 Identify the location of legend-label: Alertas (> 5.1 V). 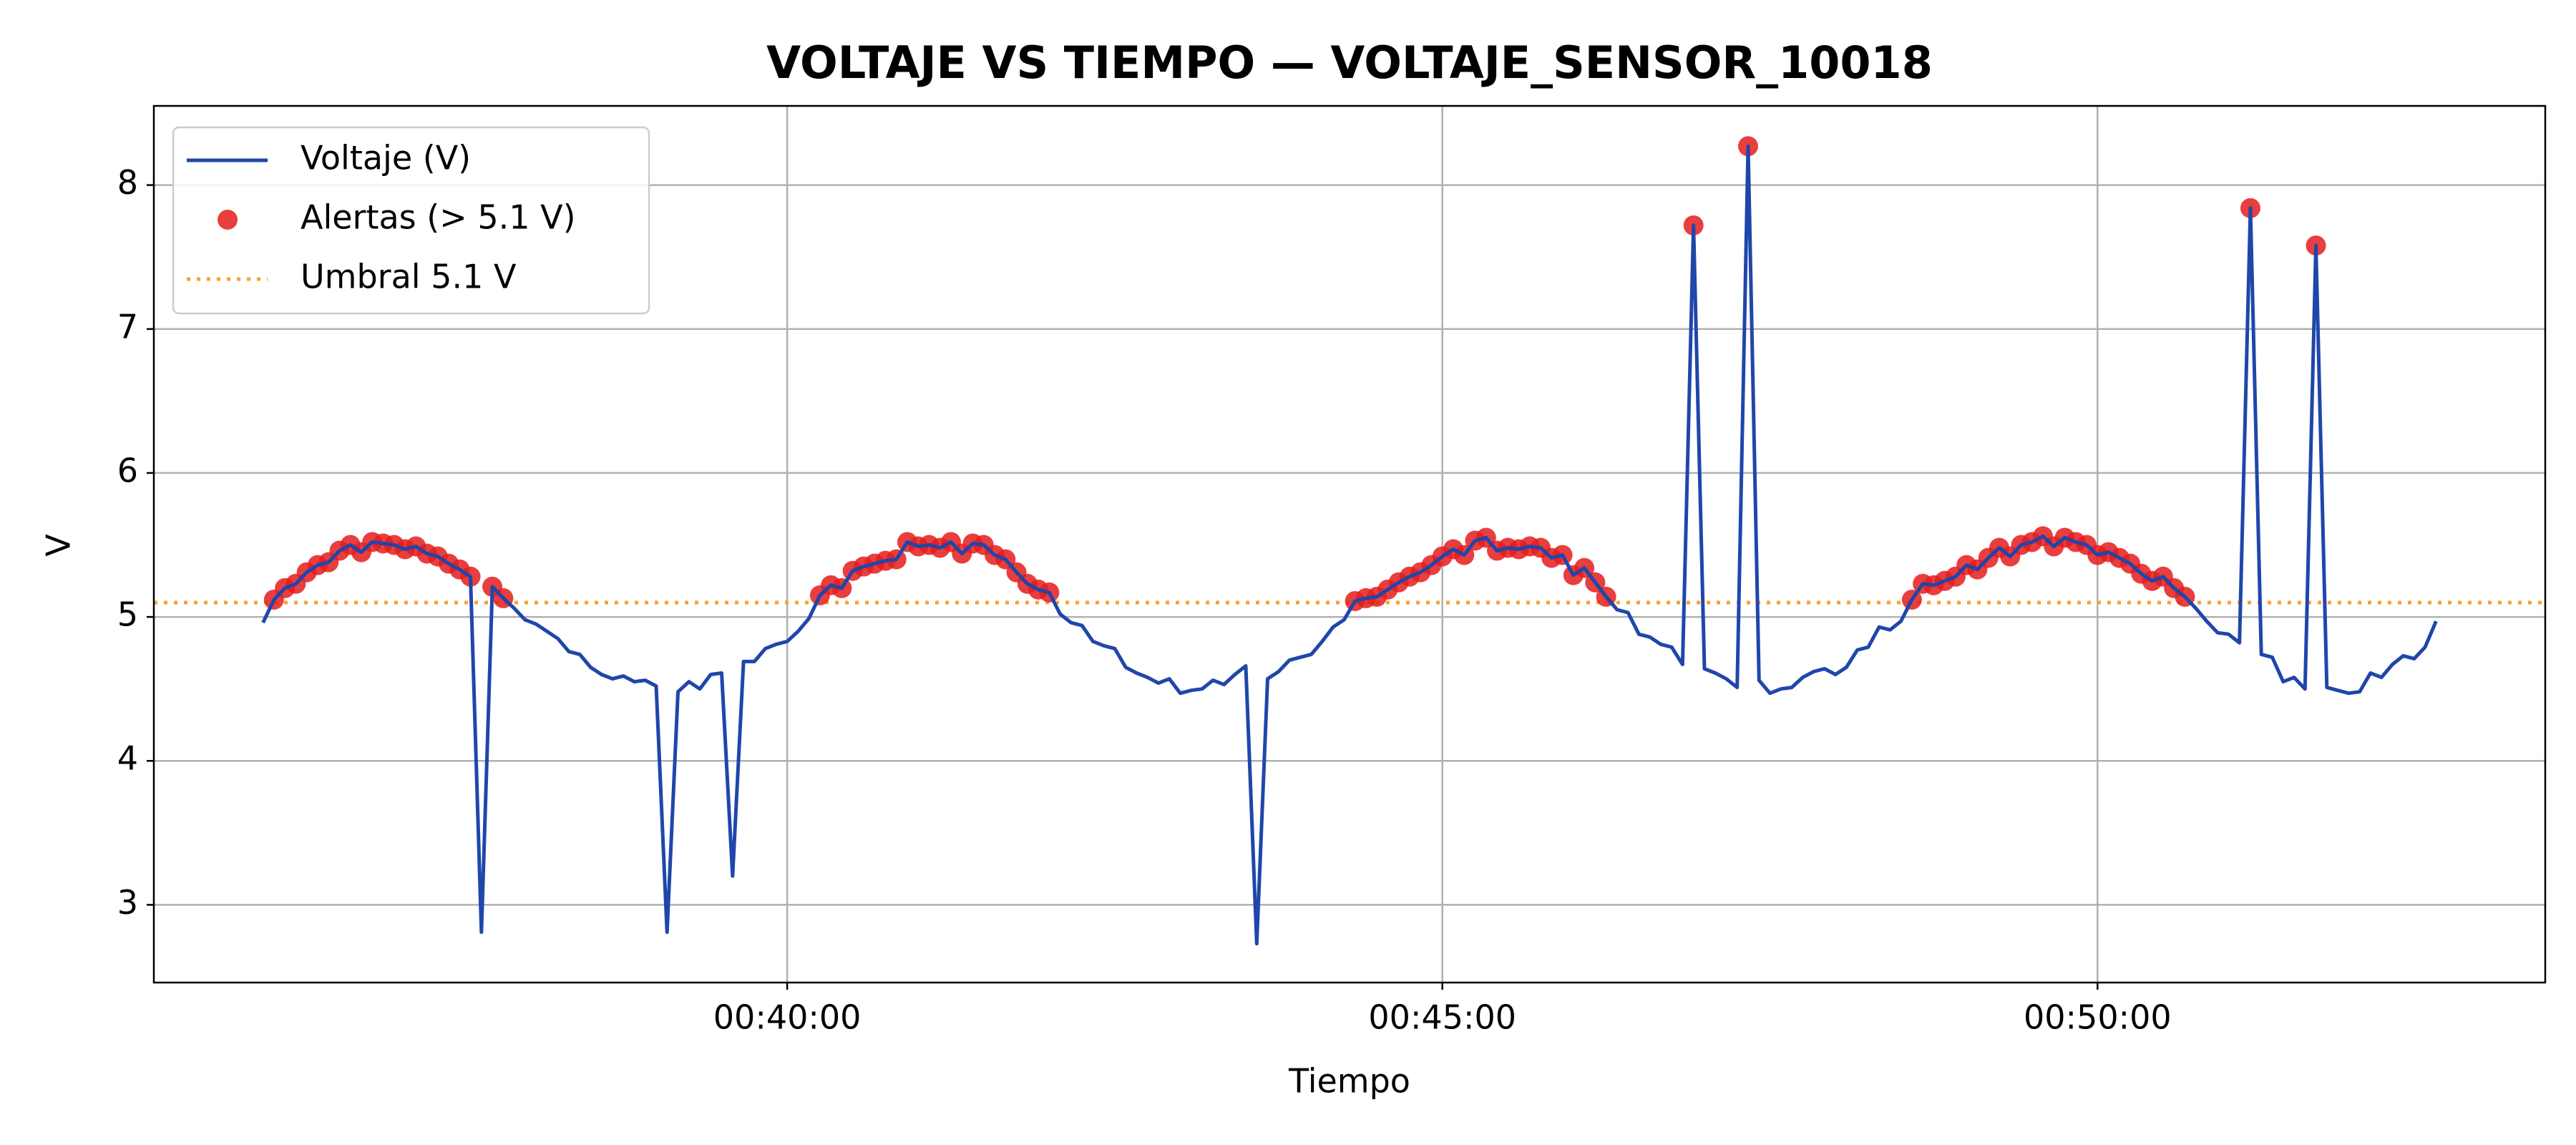
(438, 217).